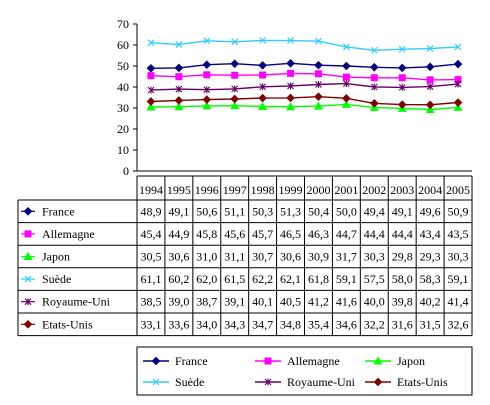 The width and height of the screenshot is (490, 405). Describe the element at coordinates (318, 279) in the screenshot. I see `table-cell: 61,8` at that location.